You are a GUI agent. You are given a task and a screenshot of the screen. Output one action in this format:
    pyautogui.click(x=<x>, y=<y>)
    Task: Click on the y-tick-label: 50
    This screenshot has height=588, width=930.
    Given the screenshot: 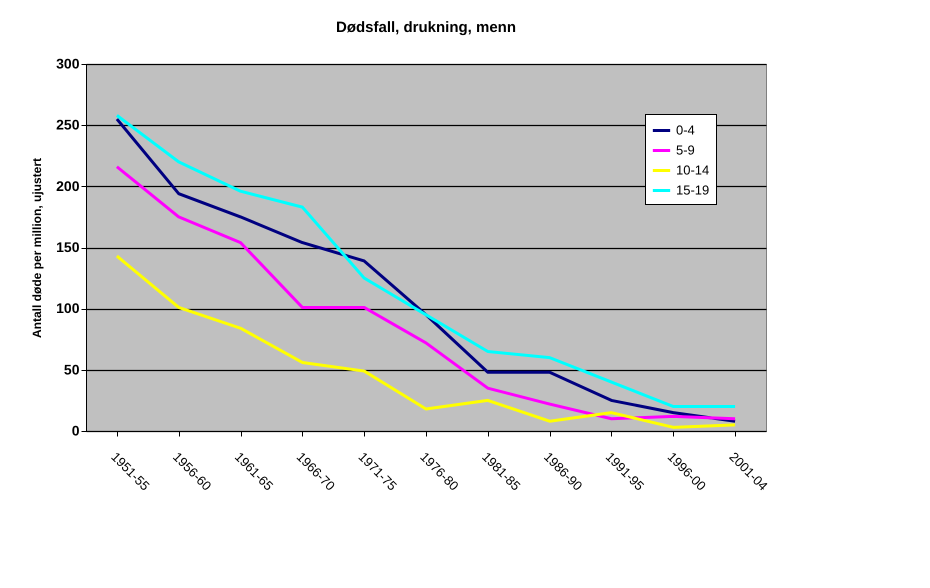 What is the action you would take?
    pyautogui.click(x=72, y=369)
    